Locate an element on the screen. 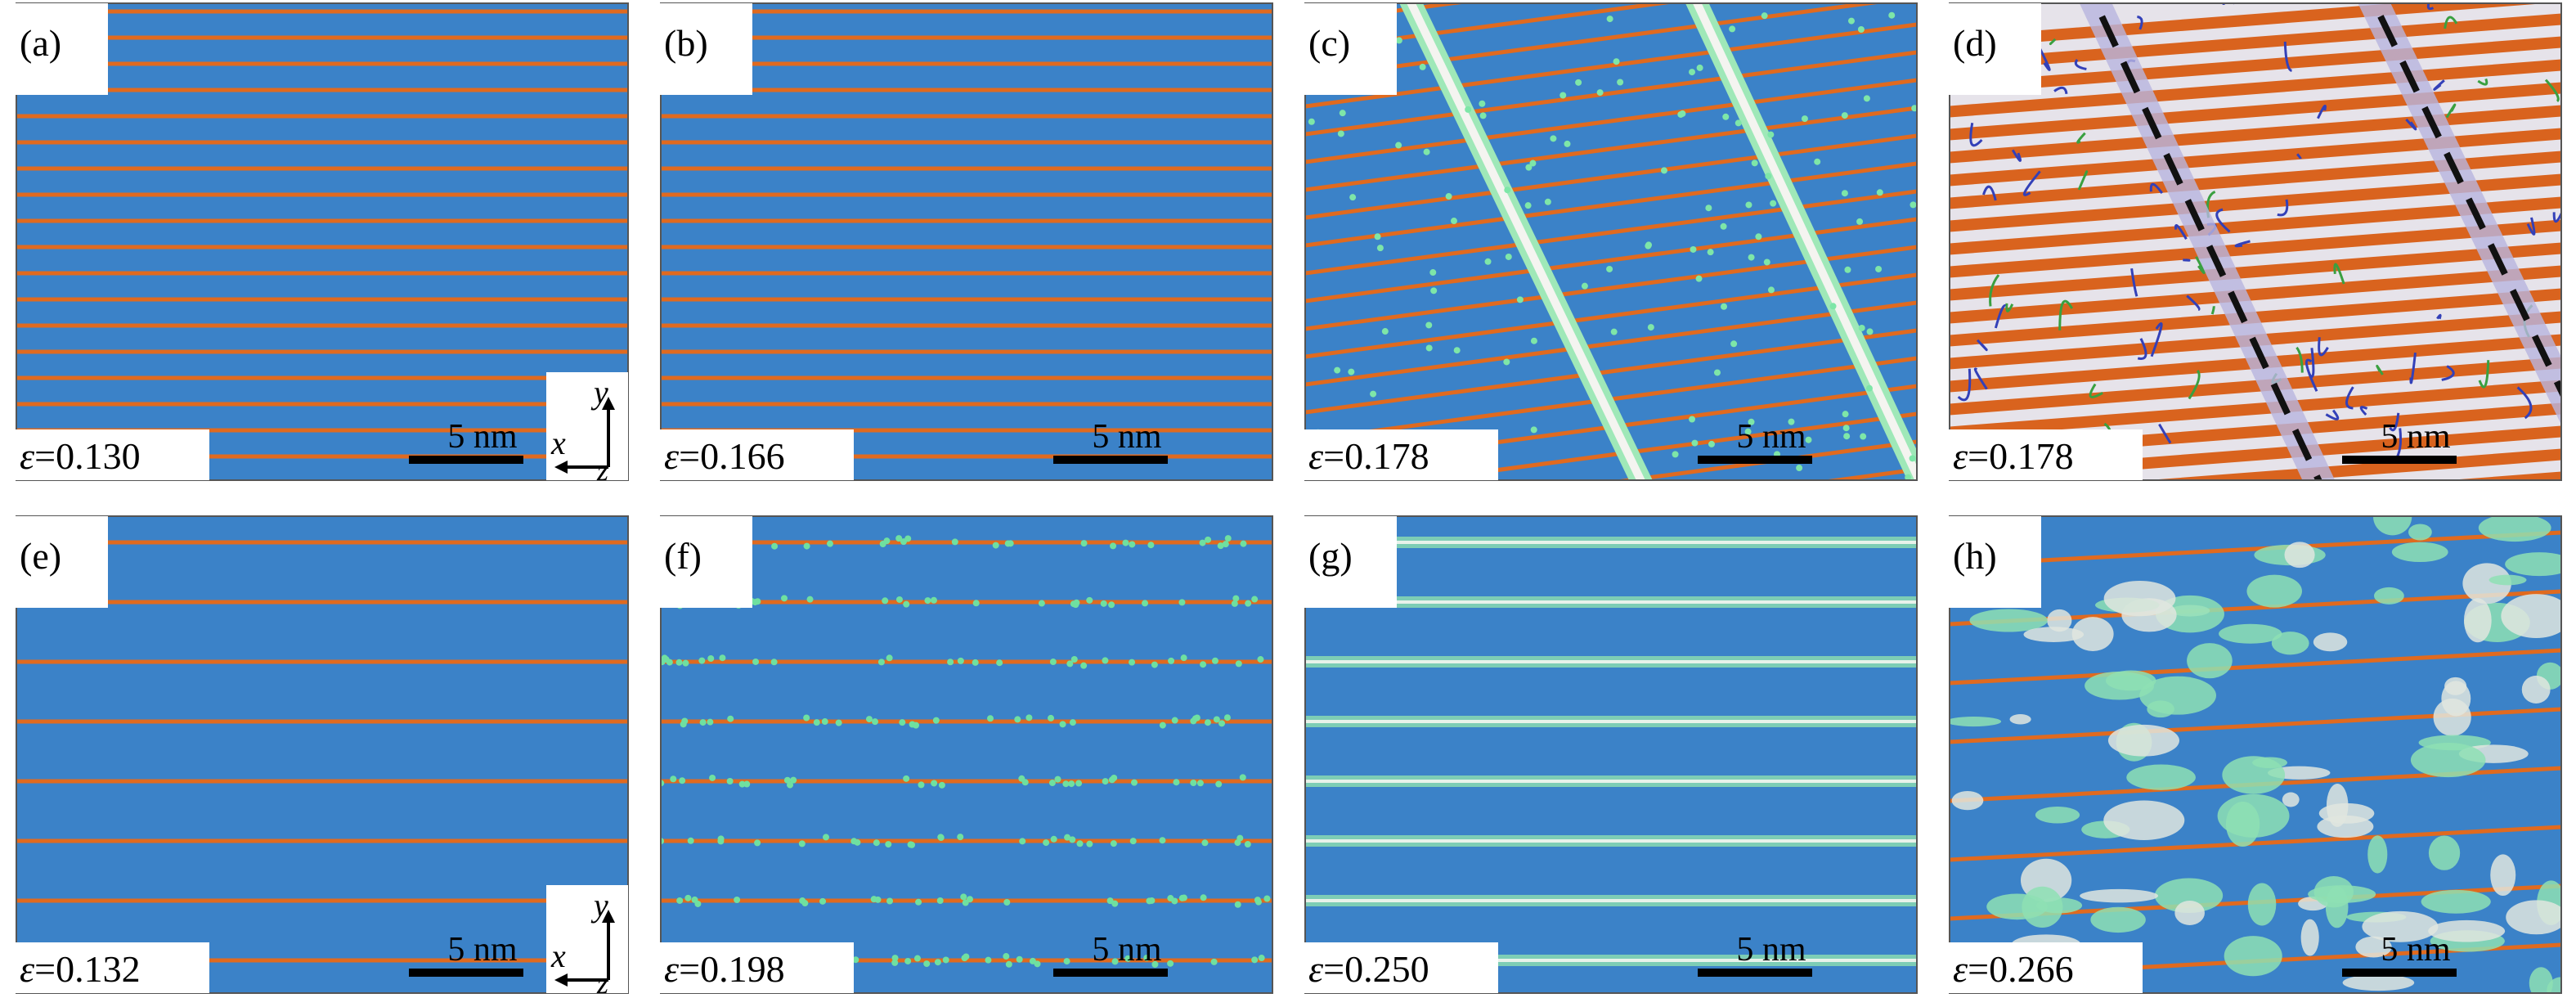  strain-symbol: ε is located at coordinates (672, 969).